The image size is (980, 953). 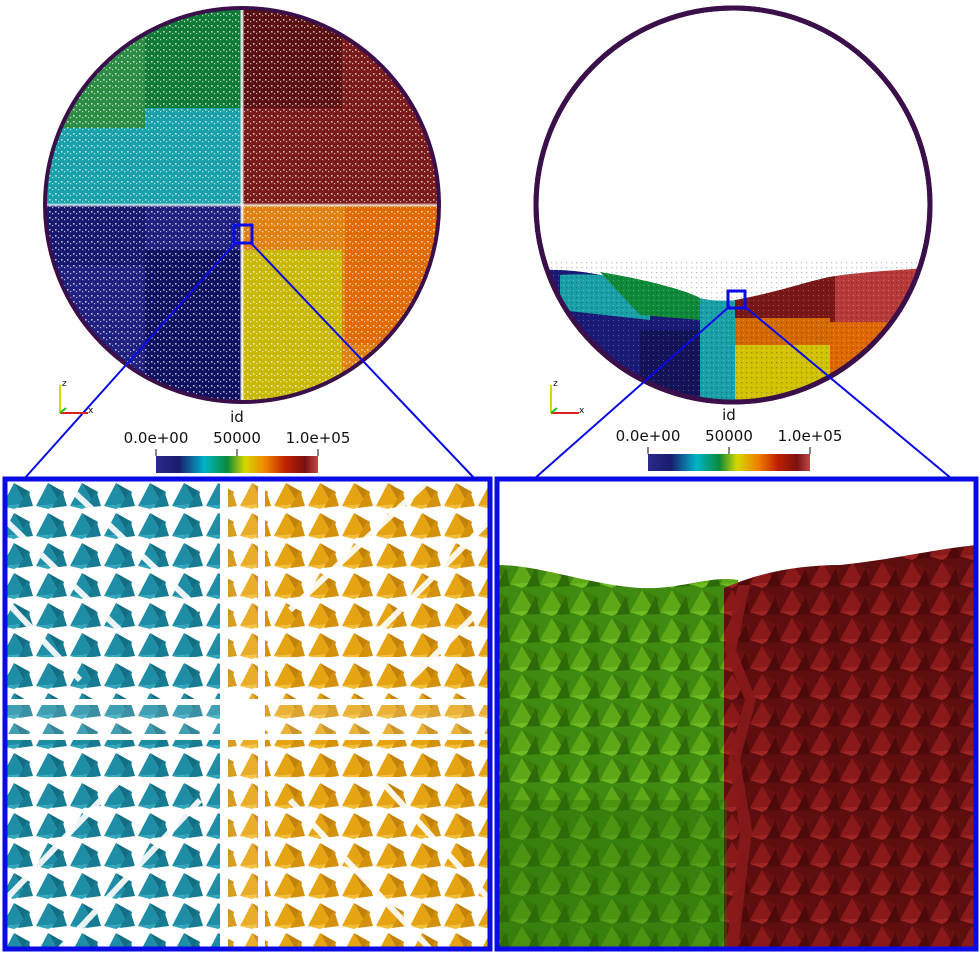 I want to click on zoom-teal-region-lower, so click(x=112, y=842).